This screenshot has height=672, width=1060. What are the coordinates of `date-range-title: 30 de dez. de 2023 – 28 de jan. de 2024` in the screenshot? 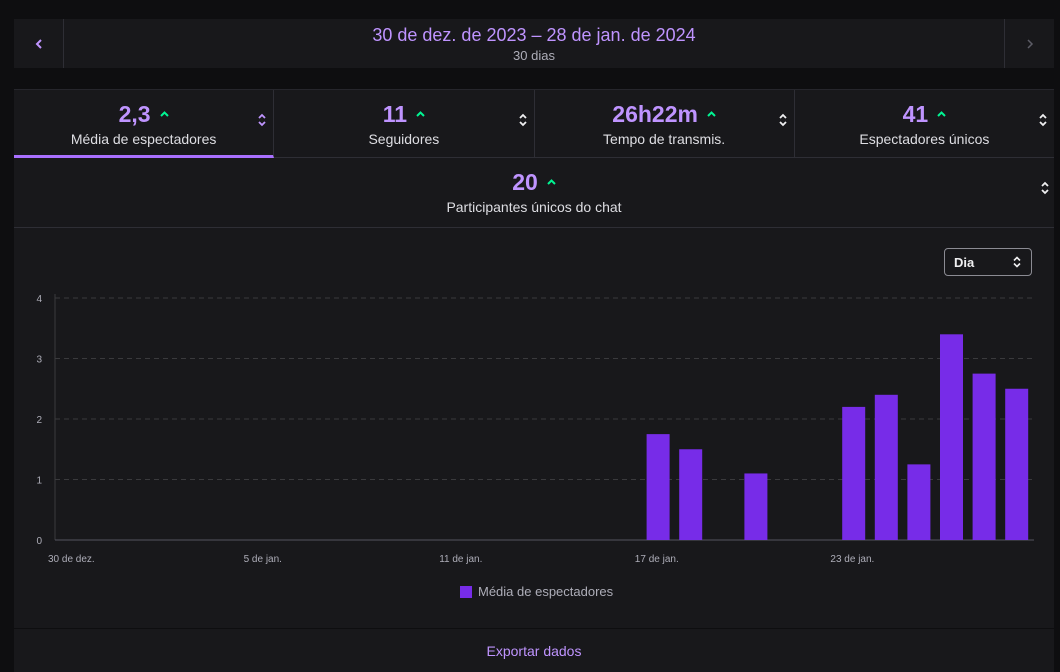 It's located at (534, 34).